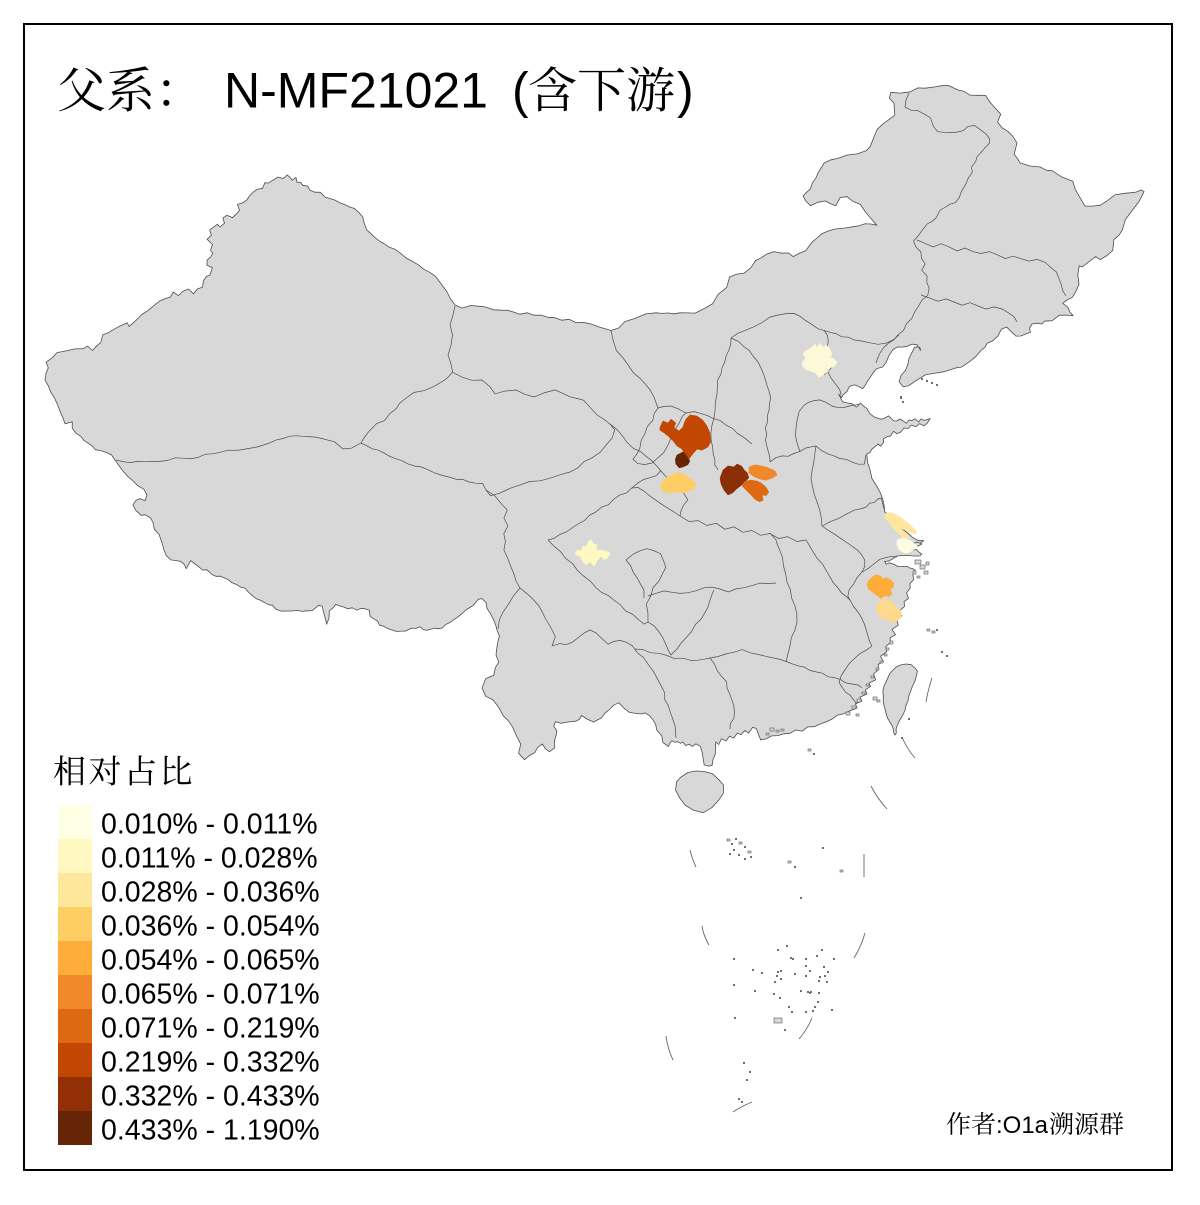 Image resolution: width=1200 pixels, height=1205 pixels. Describe the element at coordinates (209, 825) in the screenshot. I see `svg-text: 0.010% - 0.011%` at that location.